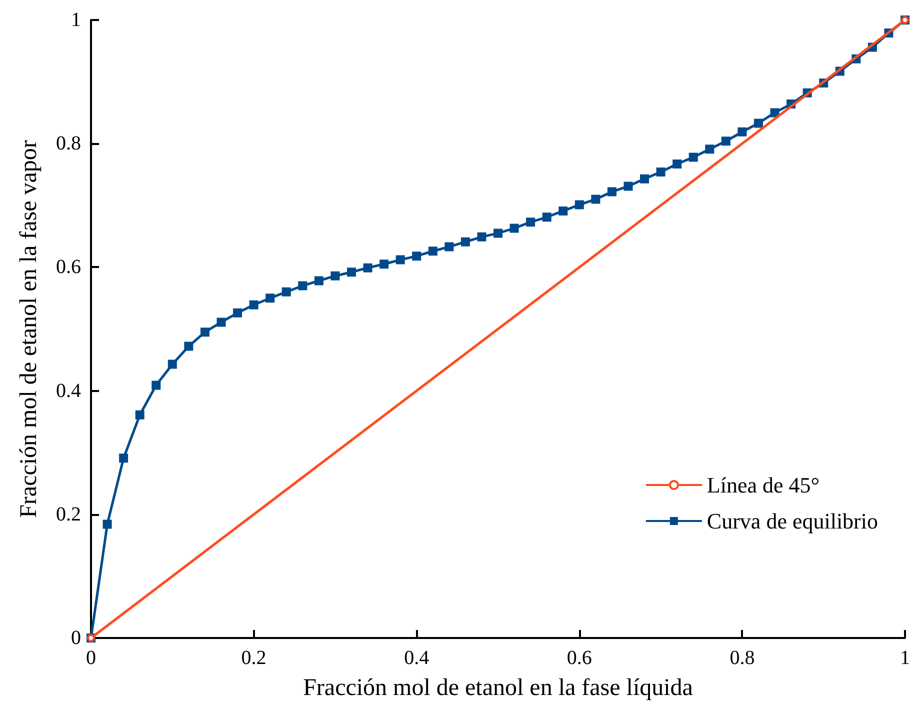 This screenshot has height=715, width=913. I want to click on x-axis-title: Fracción mol de etanol en la fase líquida, so click(498, 688).